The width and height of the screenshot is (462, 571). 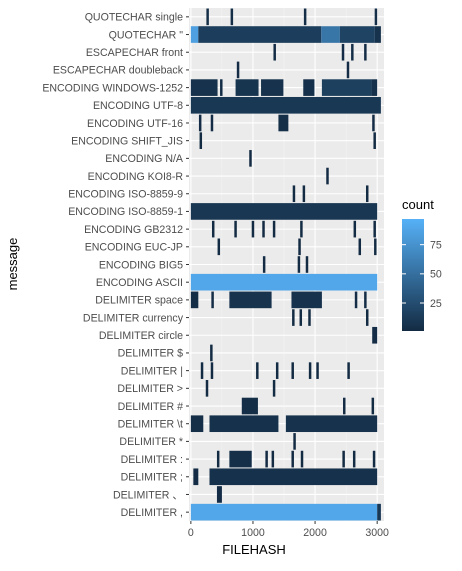 What do you see at coordinates (436, 304) in the screenshot?
I see `legend-label: 25` at bounding box center [436, 304].